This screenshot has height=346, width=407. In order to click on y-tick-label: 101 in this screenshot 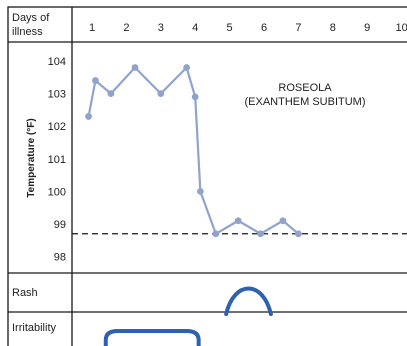, I will do `click(57, 160)`.